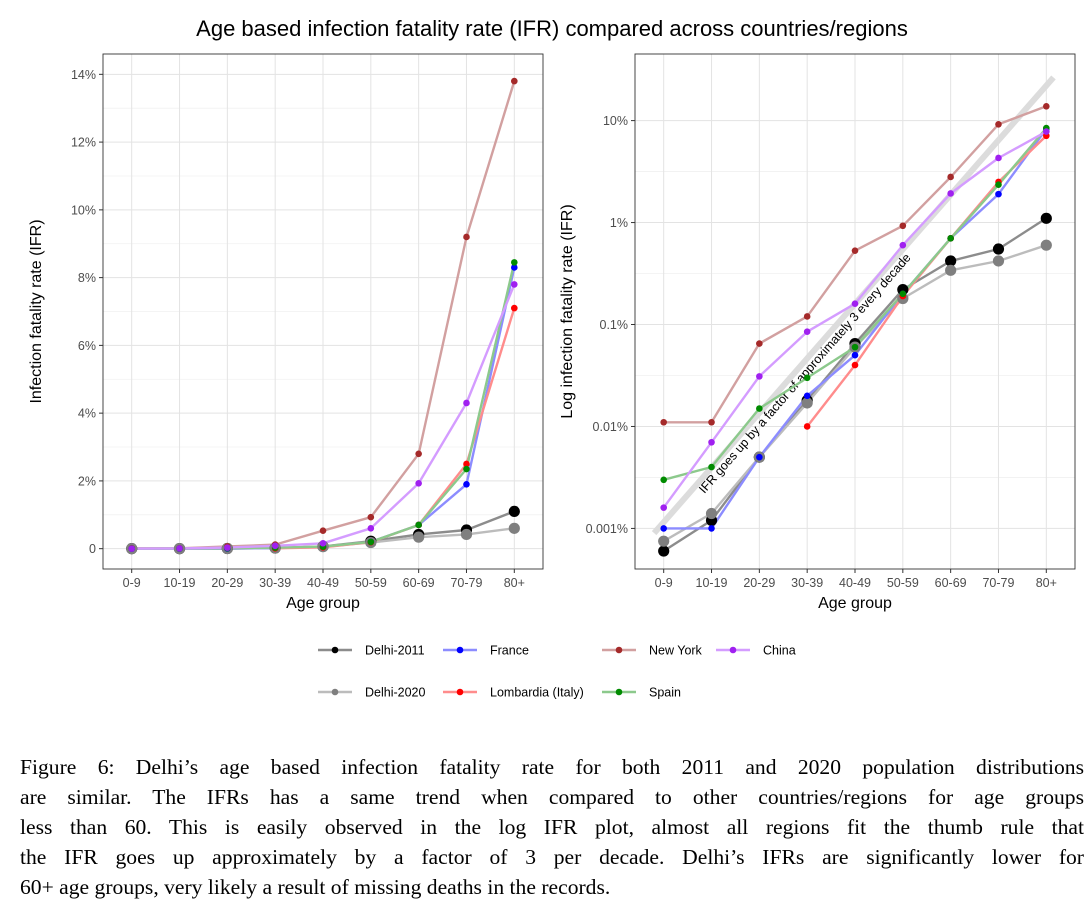  What do you see at coordinates (83, 143) in the screenshot?
I see `y-tick-label: 12%` at bounding box center [83, 143].